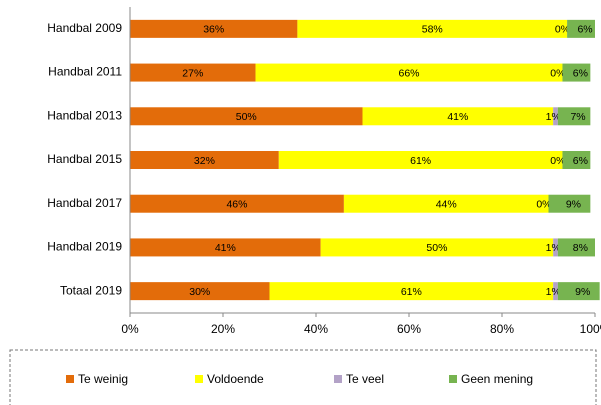 The height and width of the screenshot is (405, 601). Describe the element at coordinates (103, 379) in the screenshot. I see `legend-label: Te weinig` at that location.